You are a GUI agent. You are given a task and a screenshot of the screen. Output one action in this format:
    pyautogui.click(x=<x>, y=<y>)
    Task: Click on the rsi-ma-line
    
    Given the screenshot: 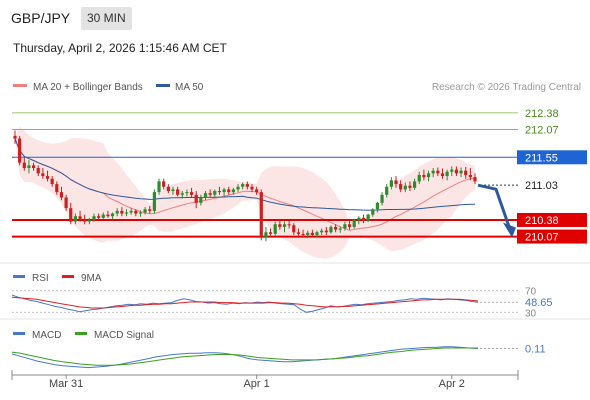 What is the action you would take?
    pyautogui.click(x=245, y=302)
    